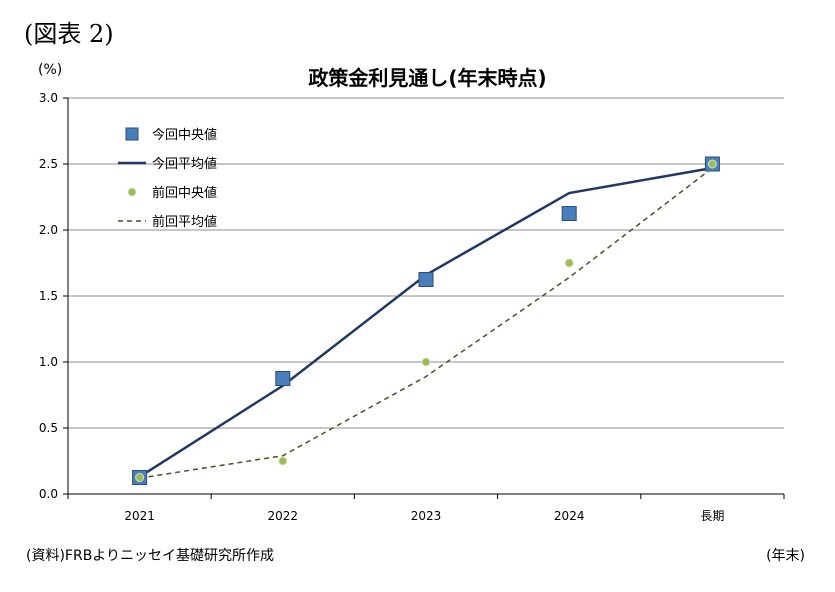 The image size is (835, 592). I want to click on y-tick-label: 0.5, so click(48, 428).